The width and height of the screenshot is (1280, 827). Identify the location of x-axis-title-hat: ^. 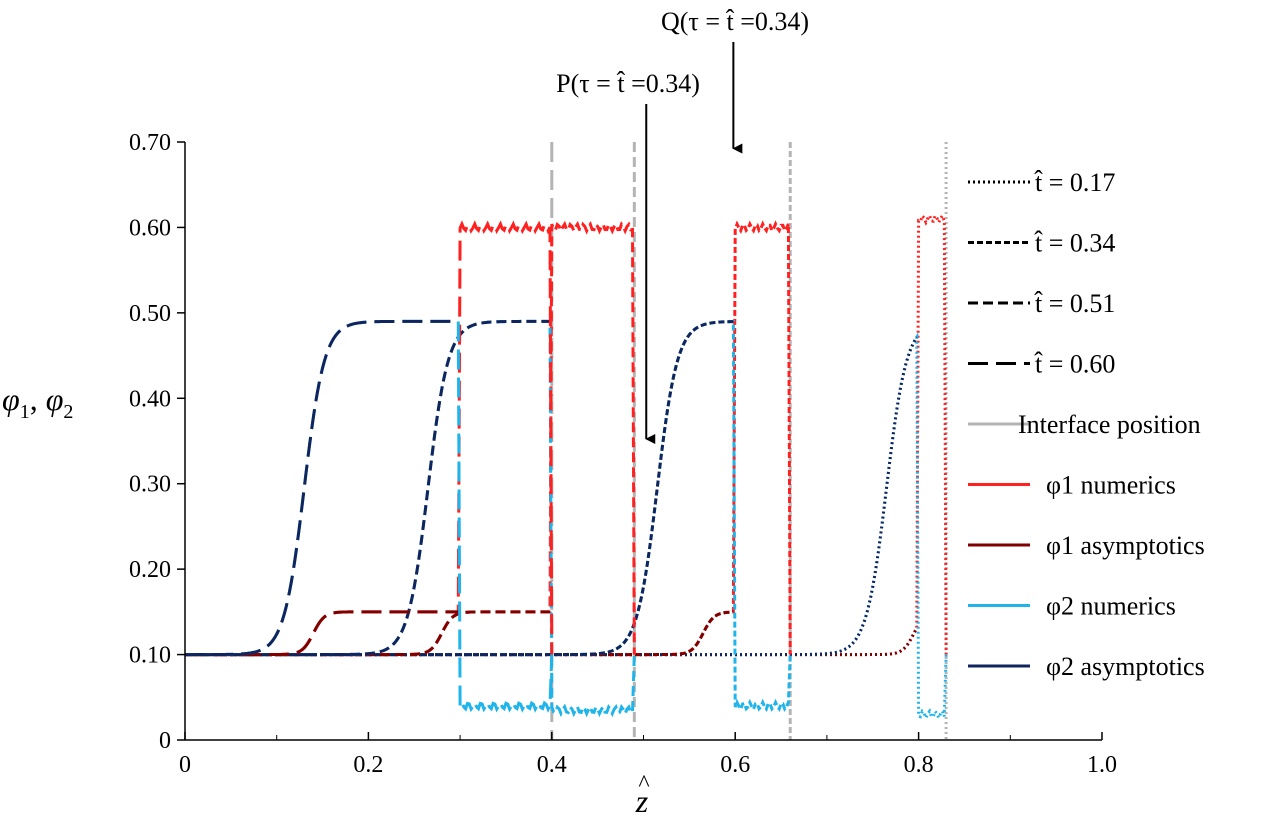
(643, 784).